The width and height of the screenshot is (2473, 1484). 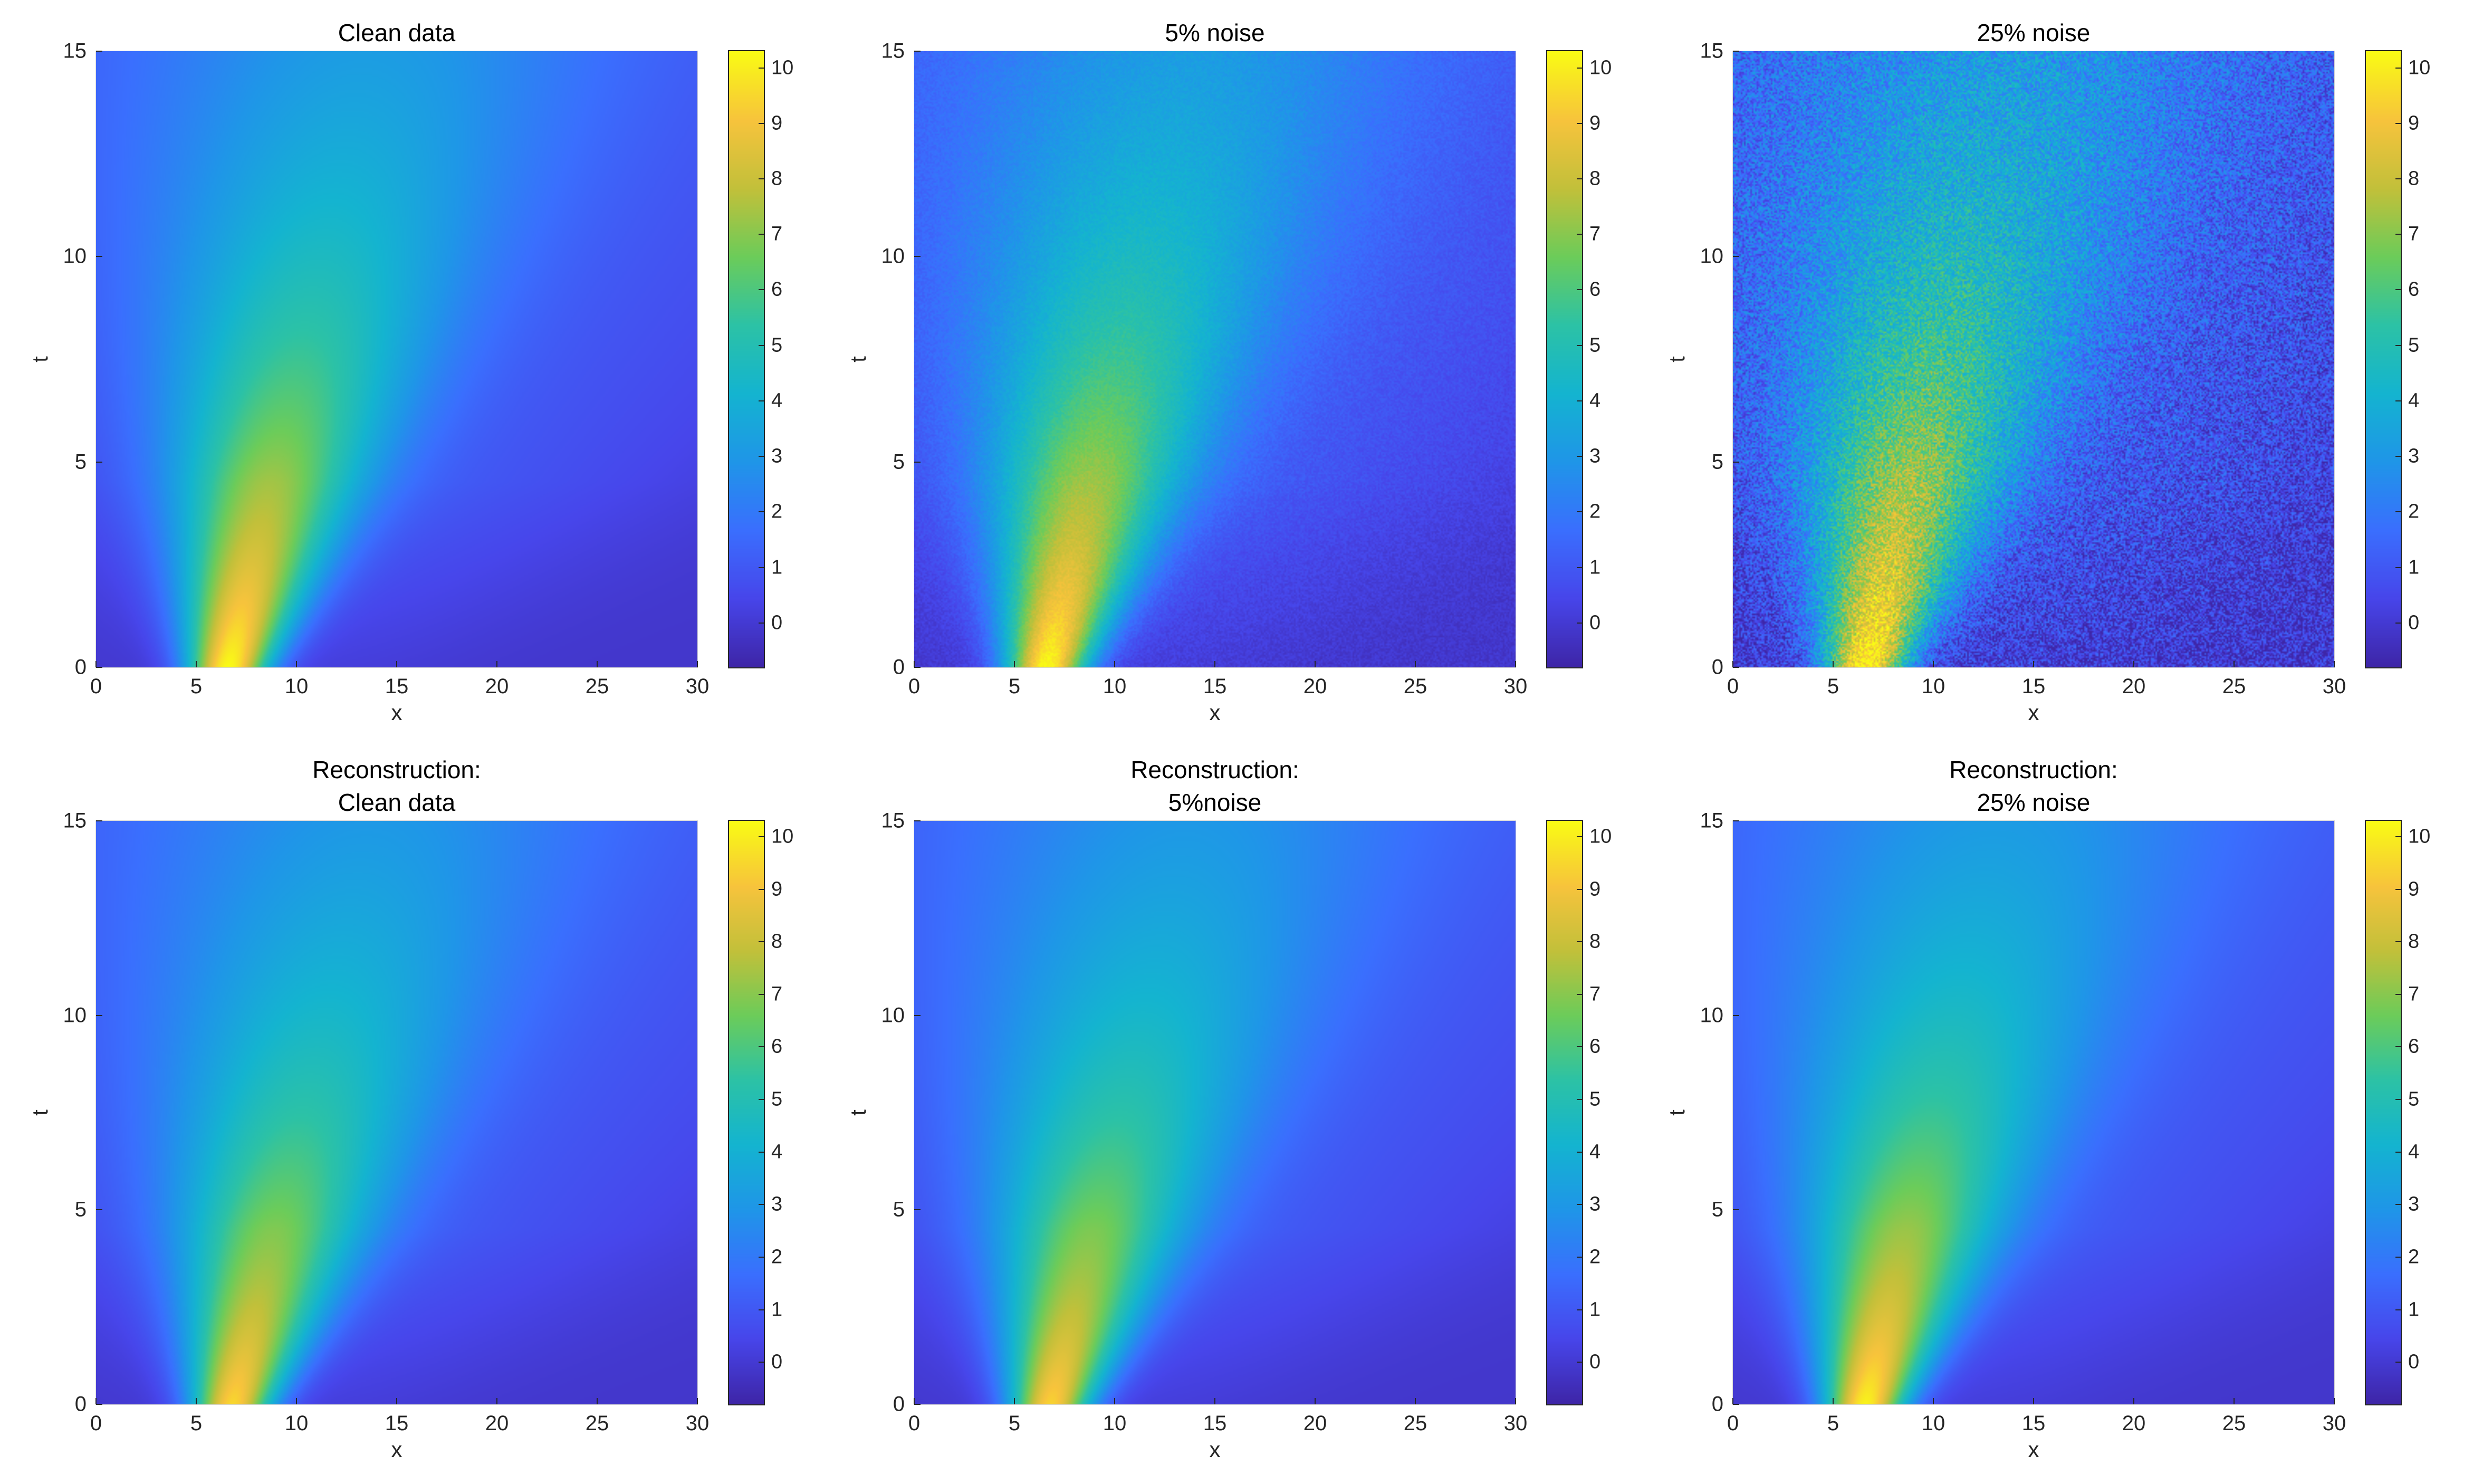 What do you see at coordinates (1215, 686) in the screenshot?
I see `panel-noise5-xtick-label: 15` at bounding box center [1215, 686].